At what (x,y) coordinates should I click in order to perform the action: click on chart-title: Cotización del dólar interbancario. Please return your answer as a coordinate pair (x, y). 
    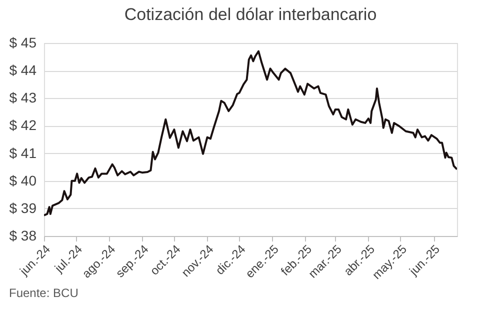
    Looking at the image, I should click on (250, 14).